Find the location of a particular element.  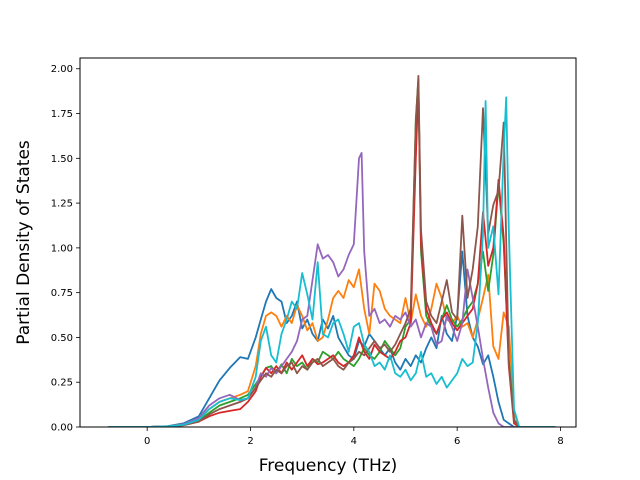

y-tick-label: 1.00 is located at coordinates (62, 248).